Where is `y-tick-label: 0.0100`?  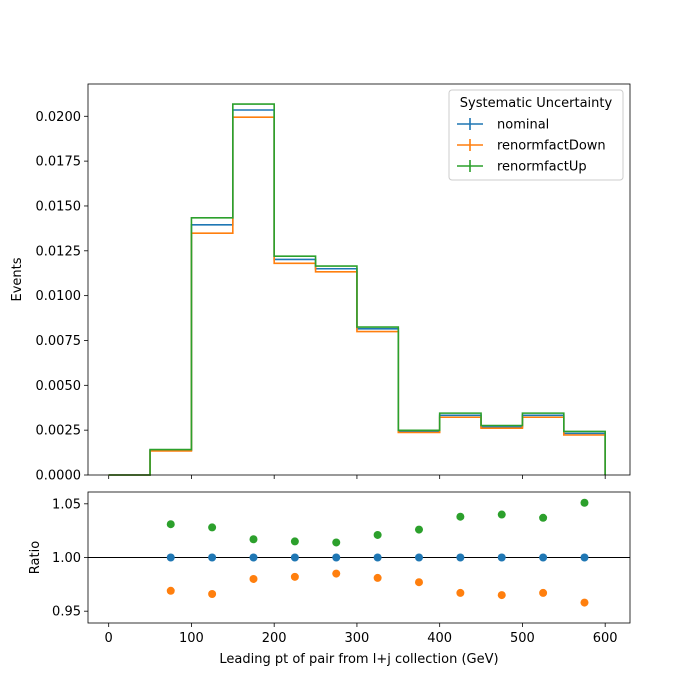
y-tick-label: 0.0100 is located at coordinates (59, 296).